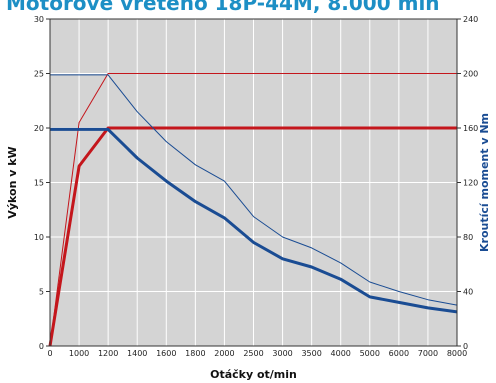 This screenshot has width=496, height=383. I want to click on x-tick-label: 1600, so click(166, 353).